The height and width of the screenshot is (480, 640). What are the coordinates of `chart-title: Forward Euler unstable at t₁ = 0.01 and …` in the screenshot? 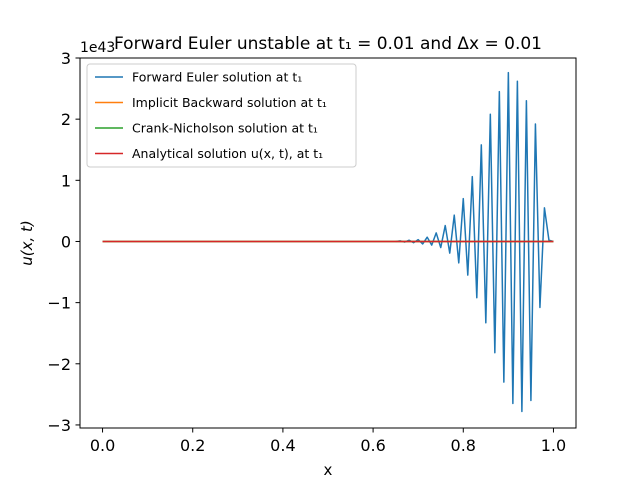 It's located at (328, 44).